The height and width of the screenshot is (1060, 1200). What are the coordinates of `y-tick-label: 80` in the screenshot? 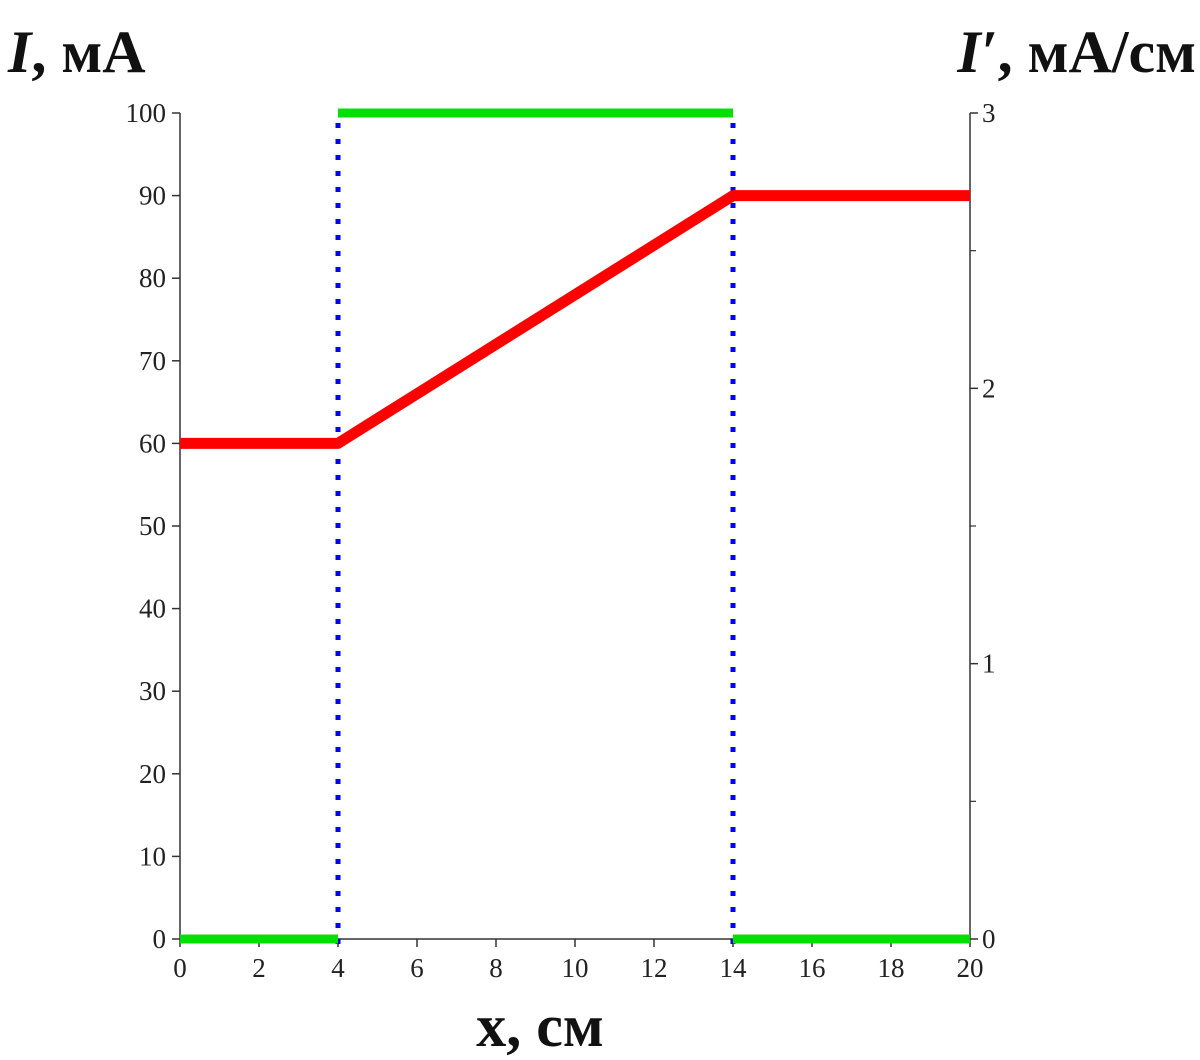 It's located at (152, 278).